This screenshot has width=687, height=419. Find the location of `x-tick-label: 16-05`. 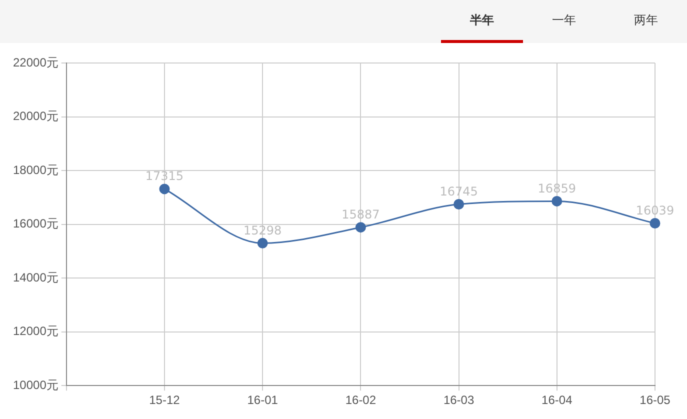

x-tick-label: 16-05 is located at coordinates (655, 400).